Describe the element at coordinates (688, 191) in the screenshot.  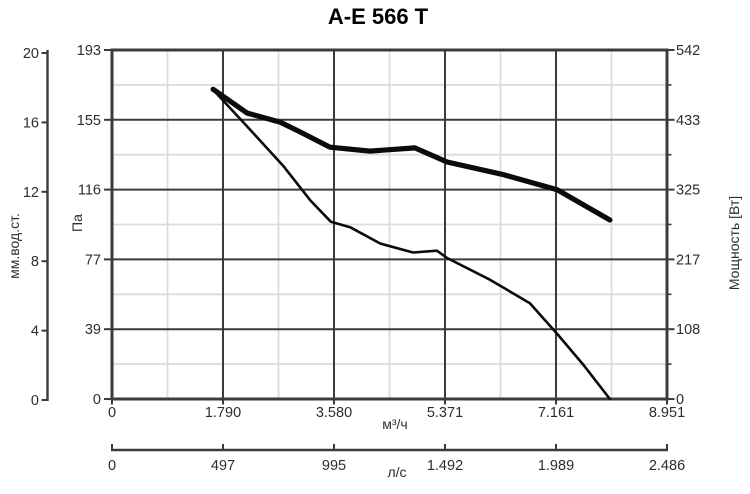
I see `w-tick-label: 325` at that location.